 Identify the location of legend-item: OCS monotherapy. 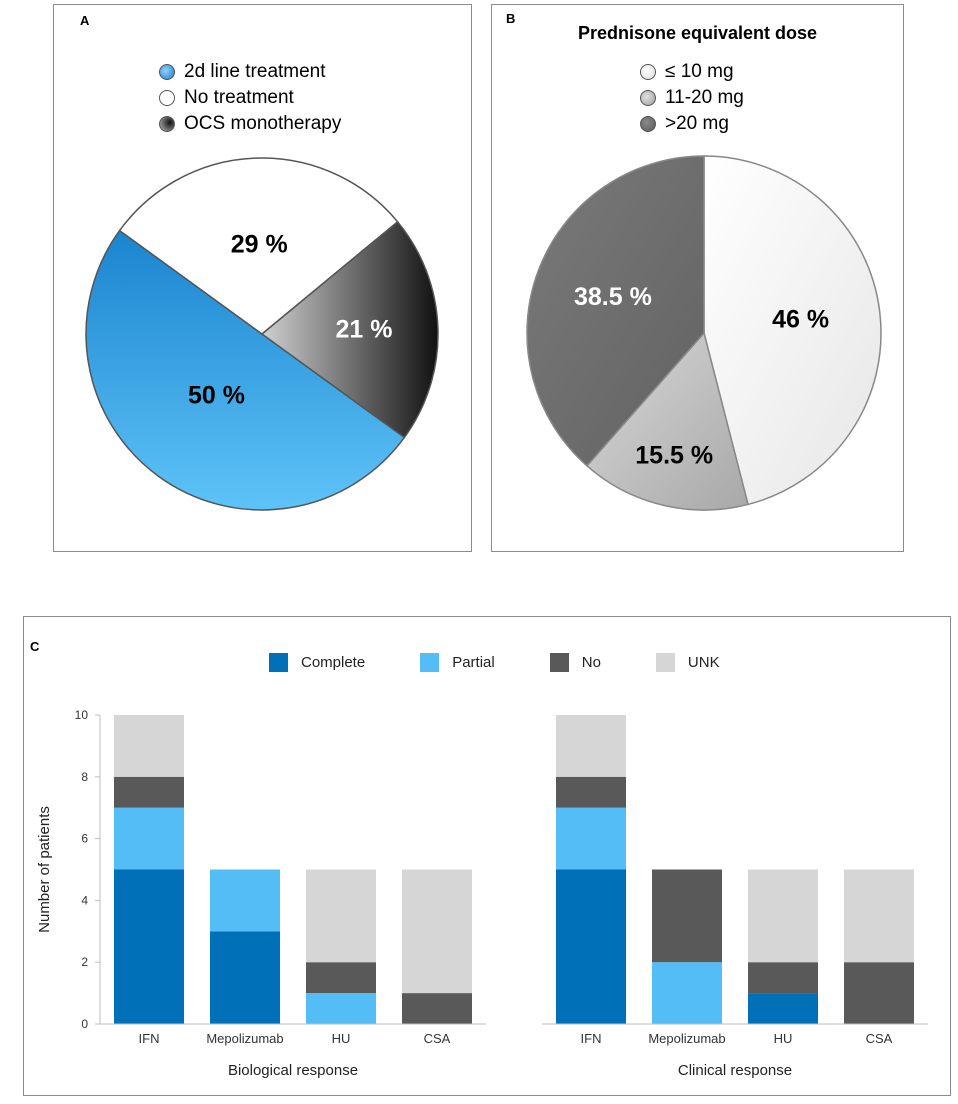
(250, 124).